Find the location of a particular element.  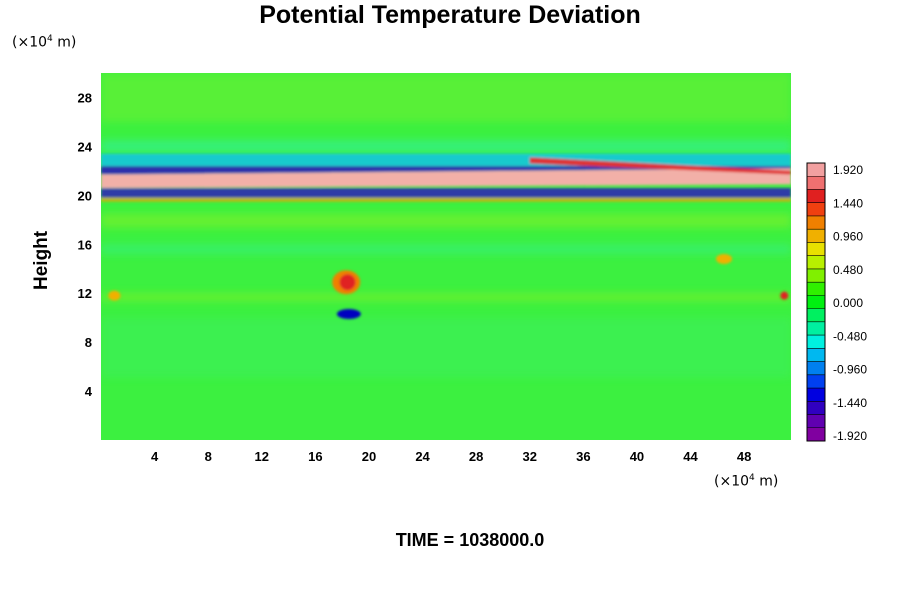

colorbar-label: 1.440 is located at coordinates (848, 203).